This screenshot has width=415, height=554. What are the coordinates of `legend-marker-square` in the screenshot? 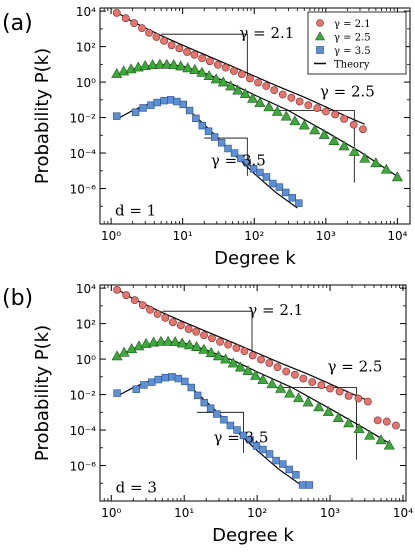 It's located at (320, 50).